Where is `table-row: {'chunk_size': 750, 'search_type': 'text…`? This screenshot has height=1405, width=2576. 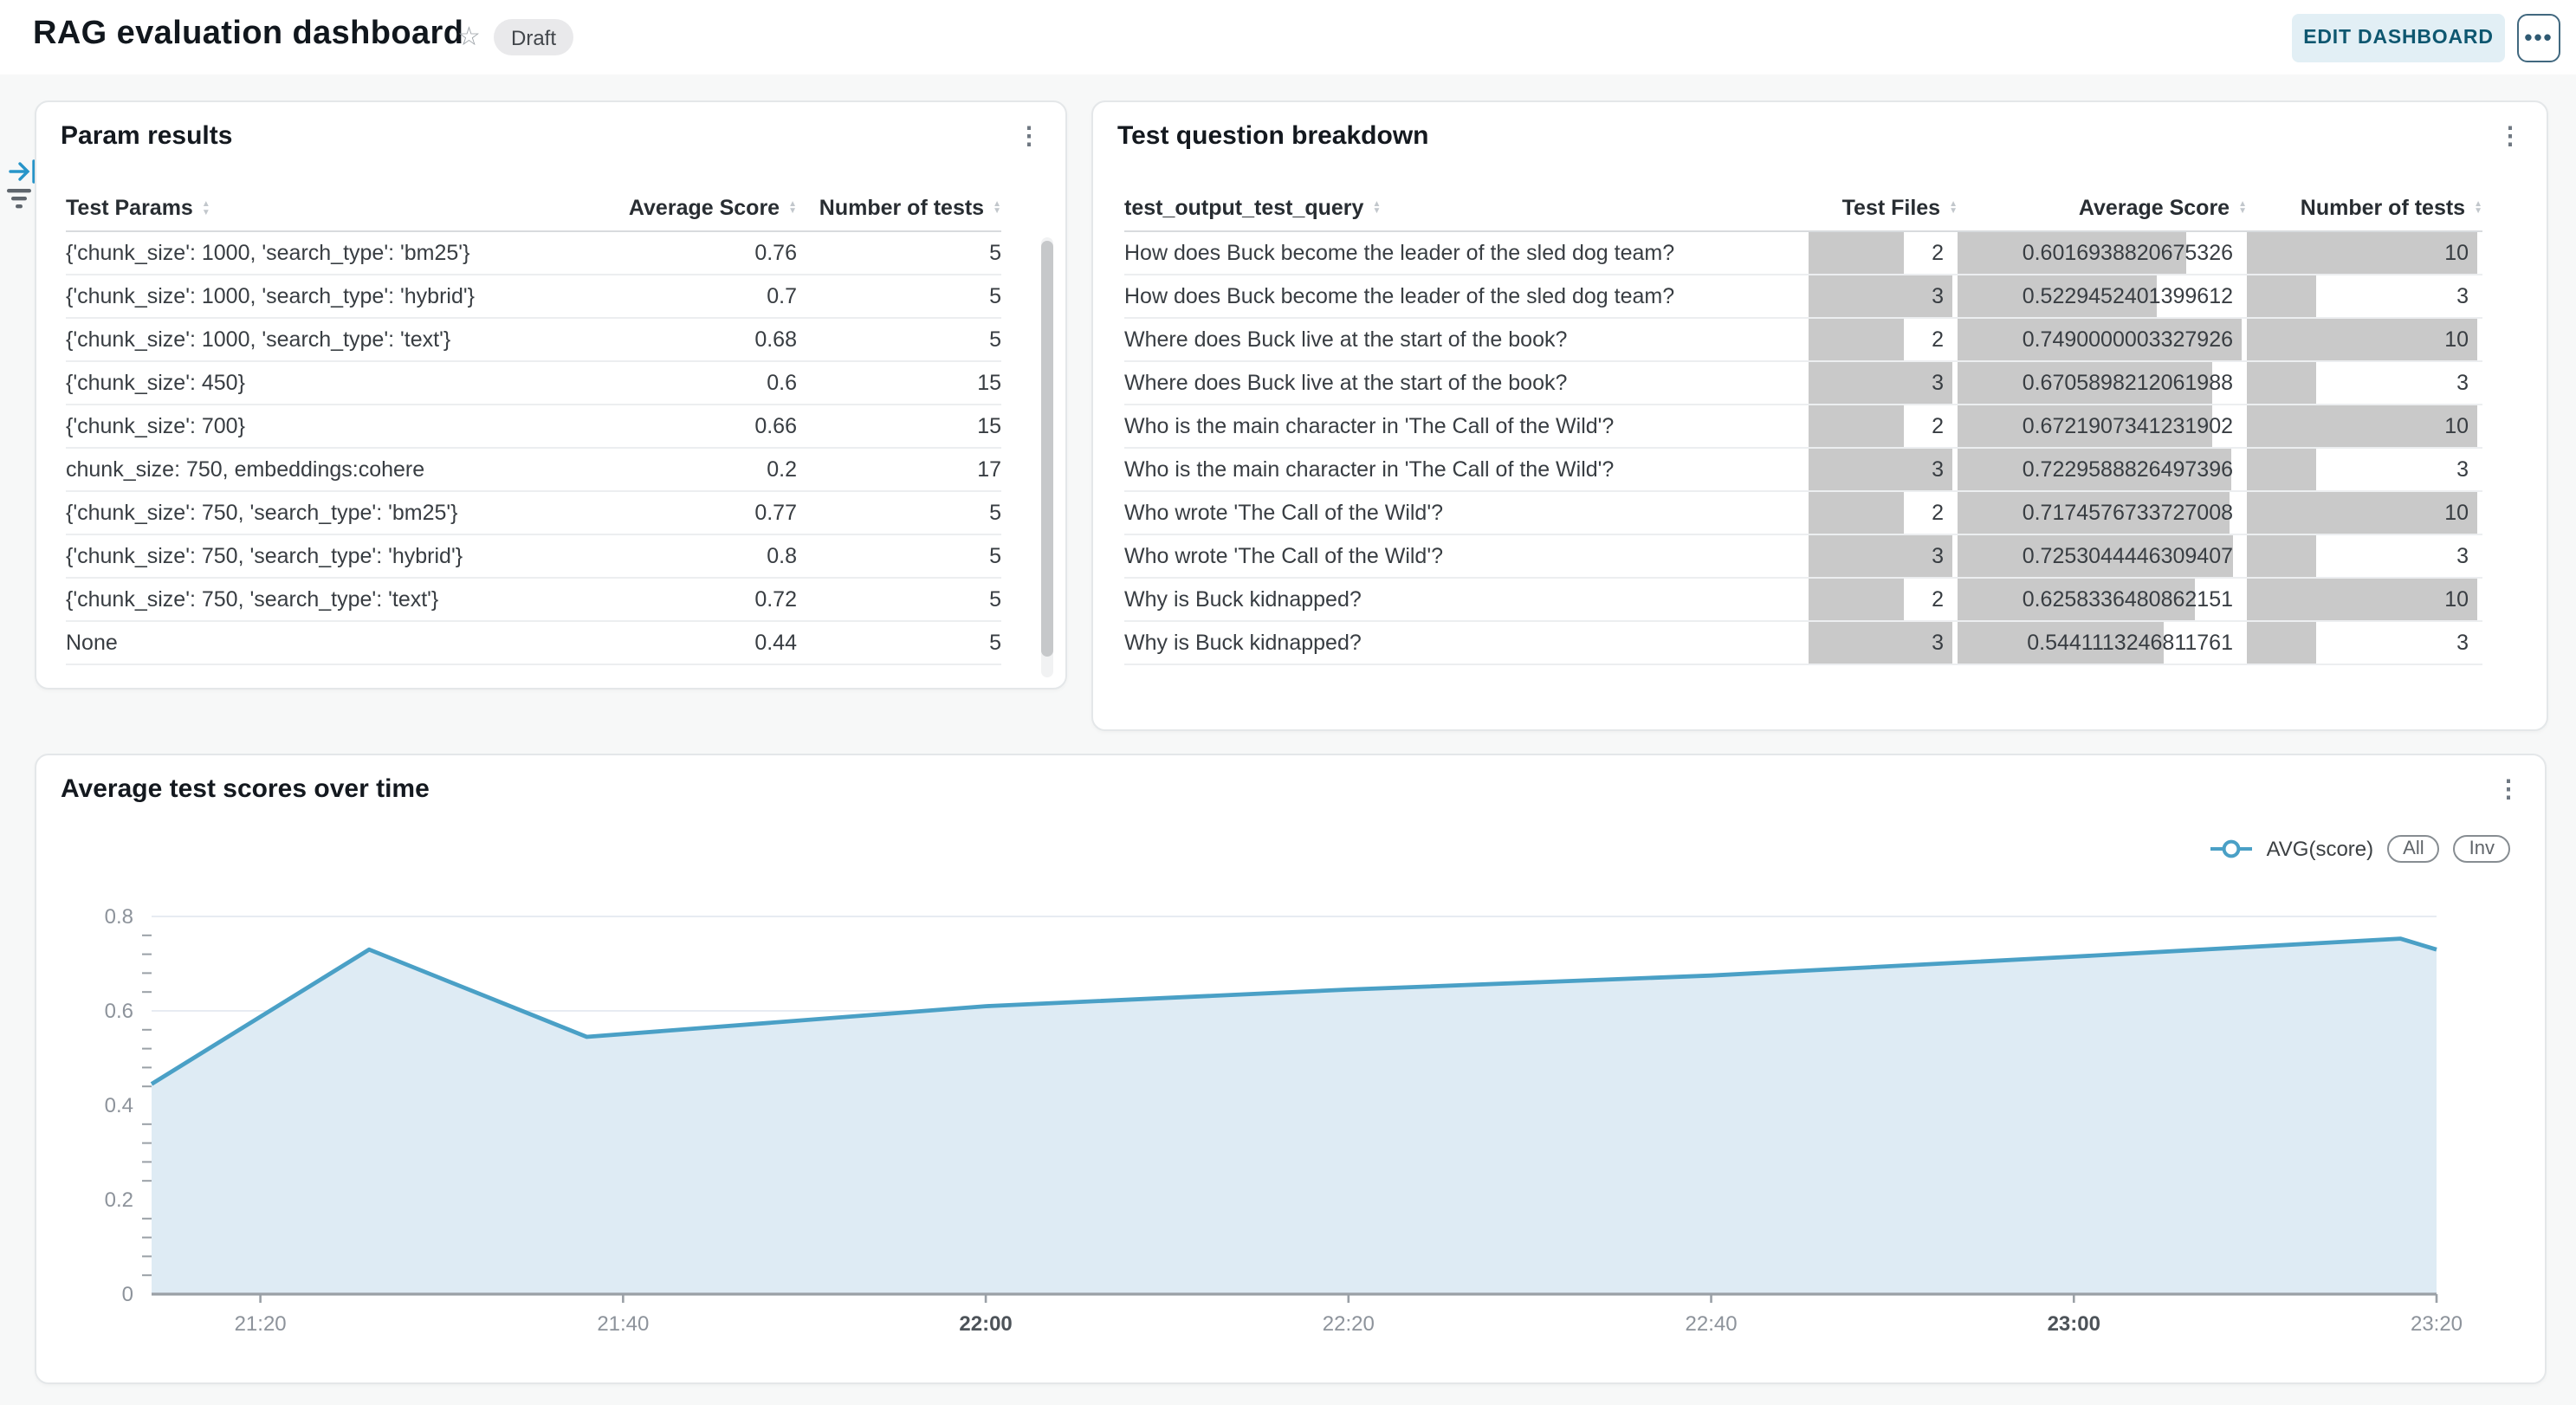
table-row: {'chunk_size': 750, 'search_type': 'text… is located at coordinates (533, 600).